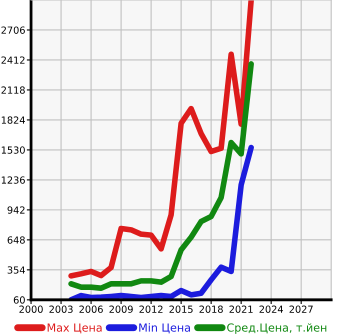 This screenshot has height=335, width=345. Describe the element at coordinates (13, 30) in the screenshot. I see `y-tick-label: 2706` at that location.